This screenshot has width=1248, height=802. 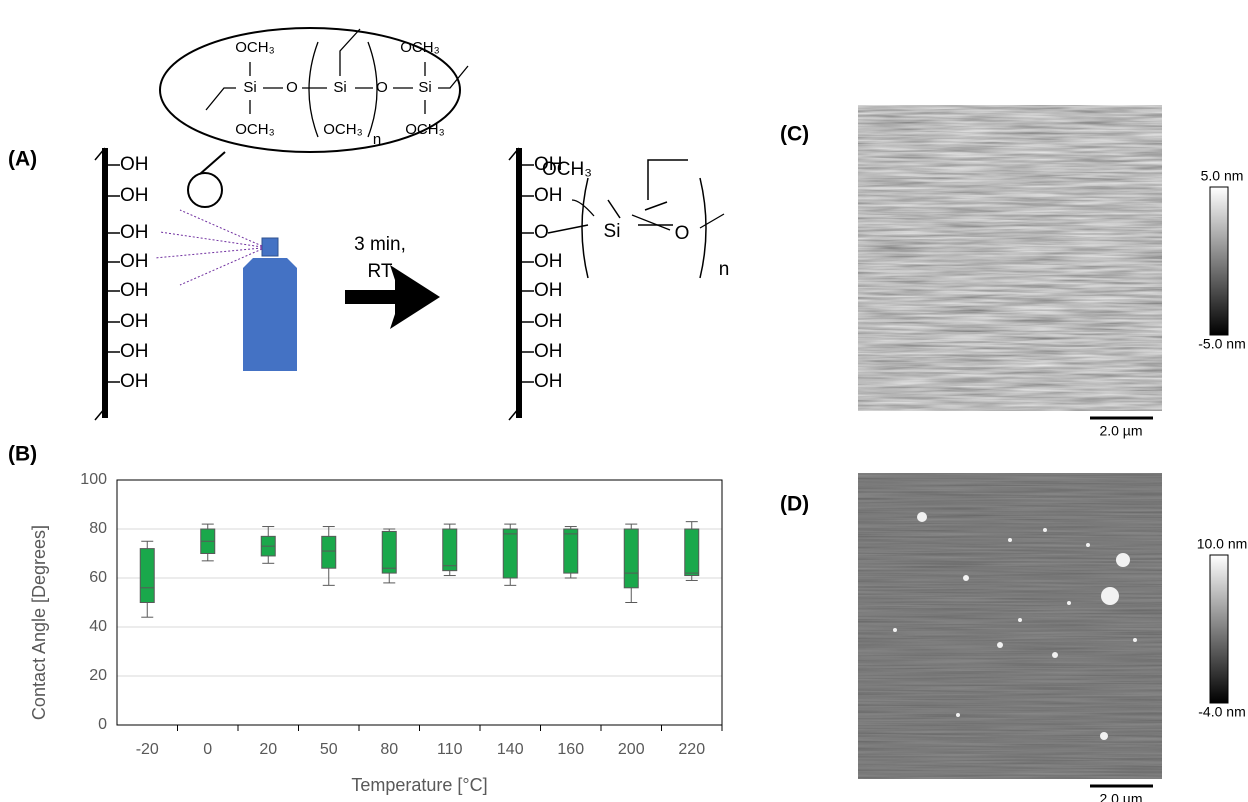 I want to click on y-tick-label: 60, so click(x=98, y=577).